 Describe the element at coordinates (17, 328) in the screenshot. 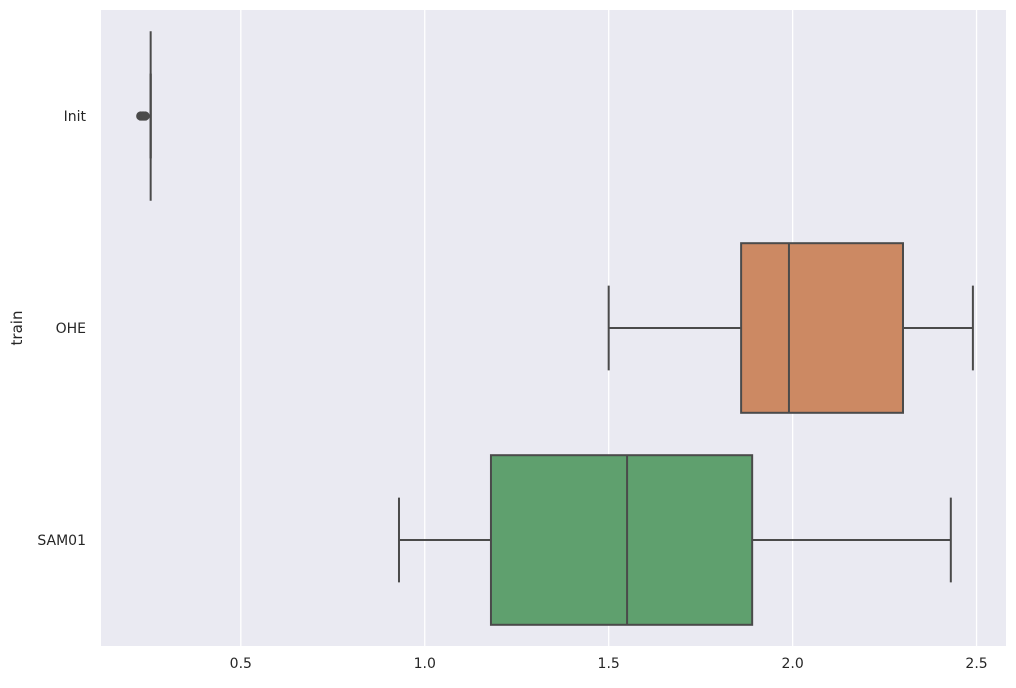

I see `y-axis-label: train` at that location.